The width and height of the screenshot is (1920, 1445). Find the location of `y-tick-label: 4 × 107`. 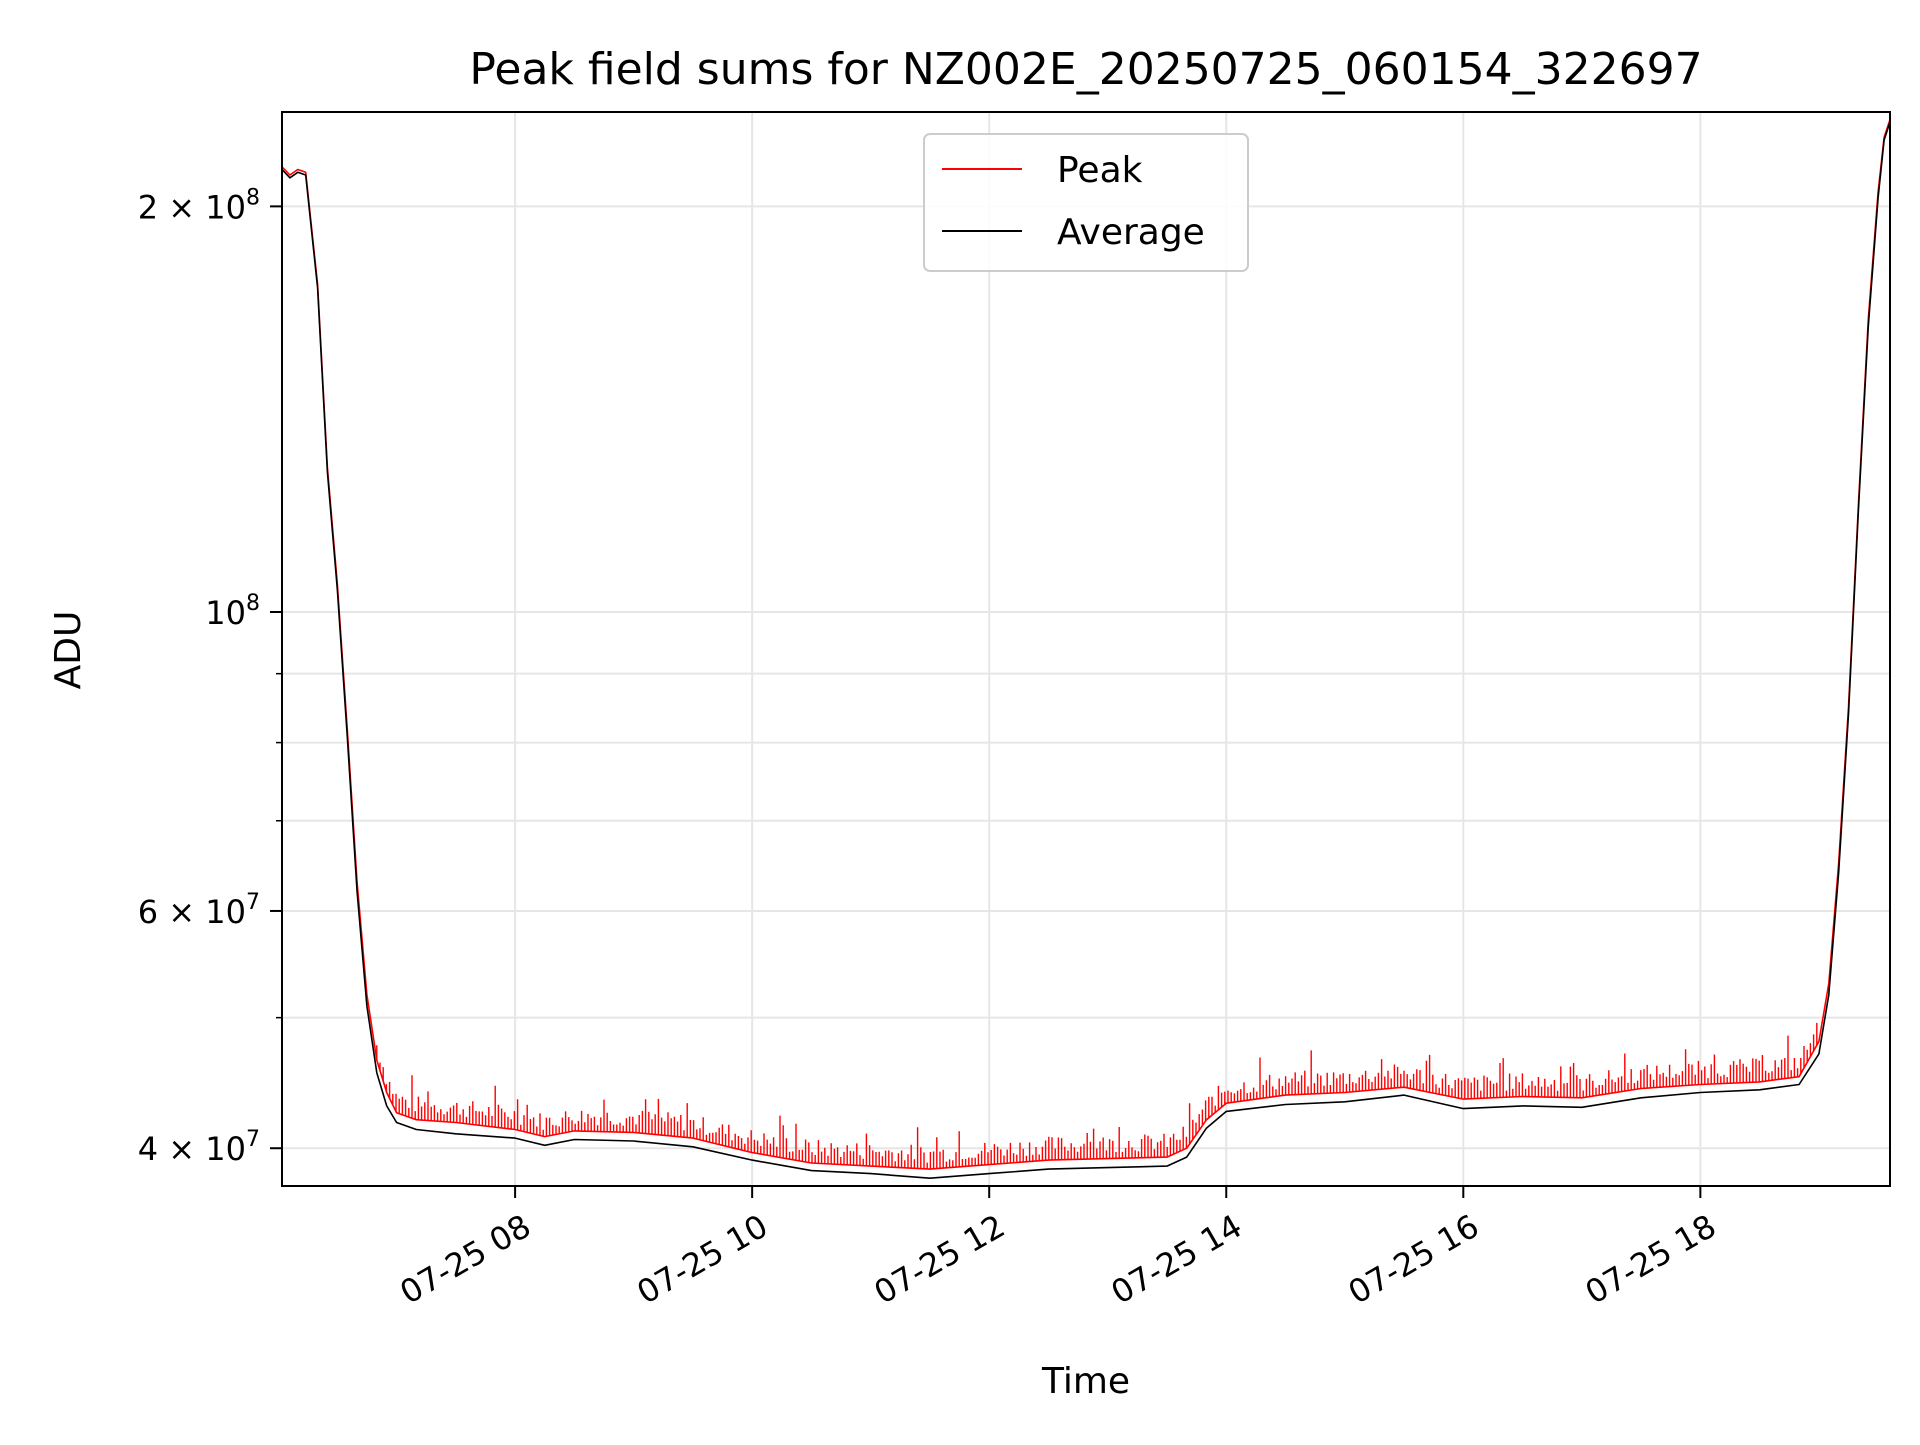

y-tick-label: 4 × 107 is located at coordinates (199, 1147).